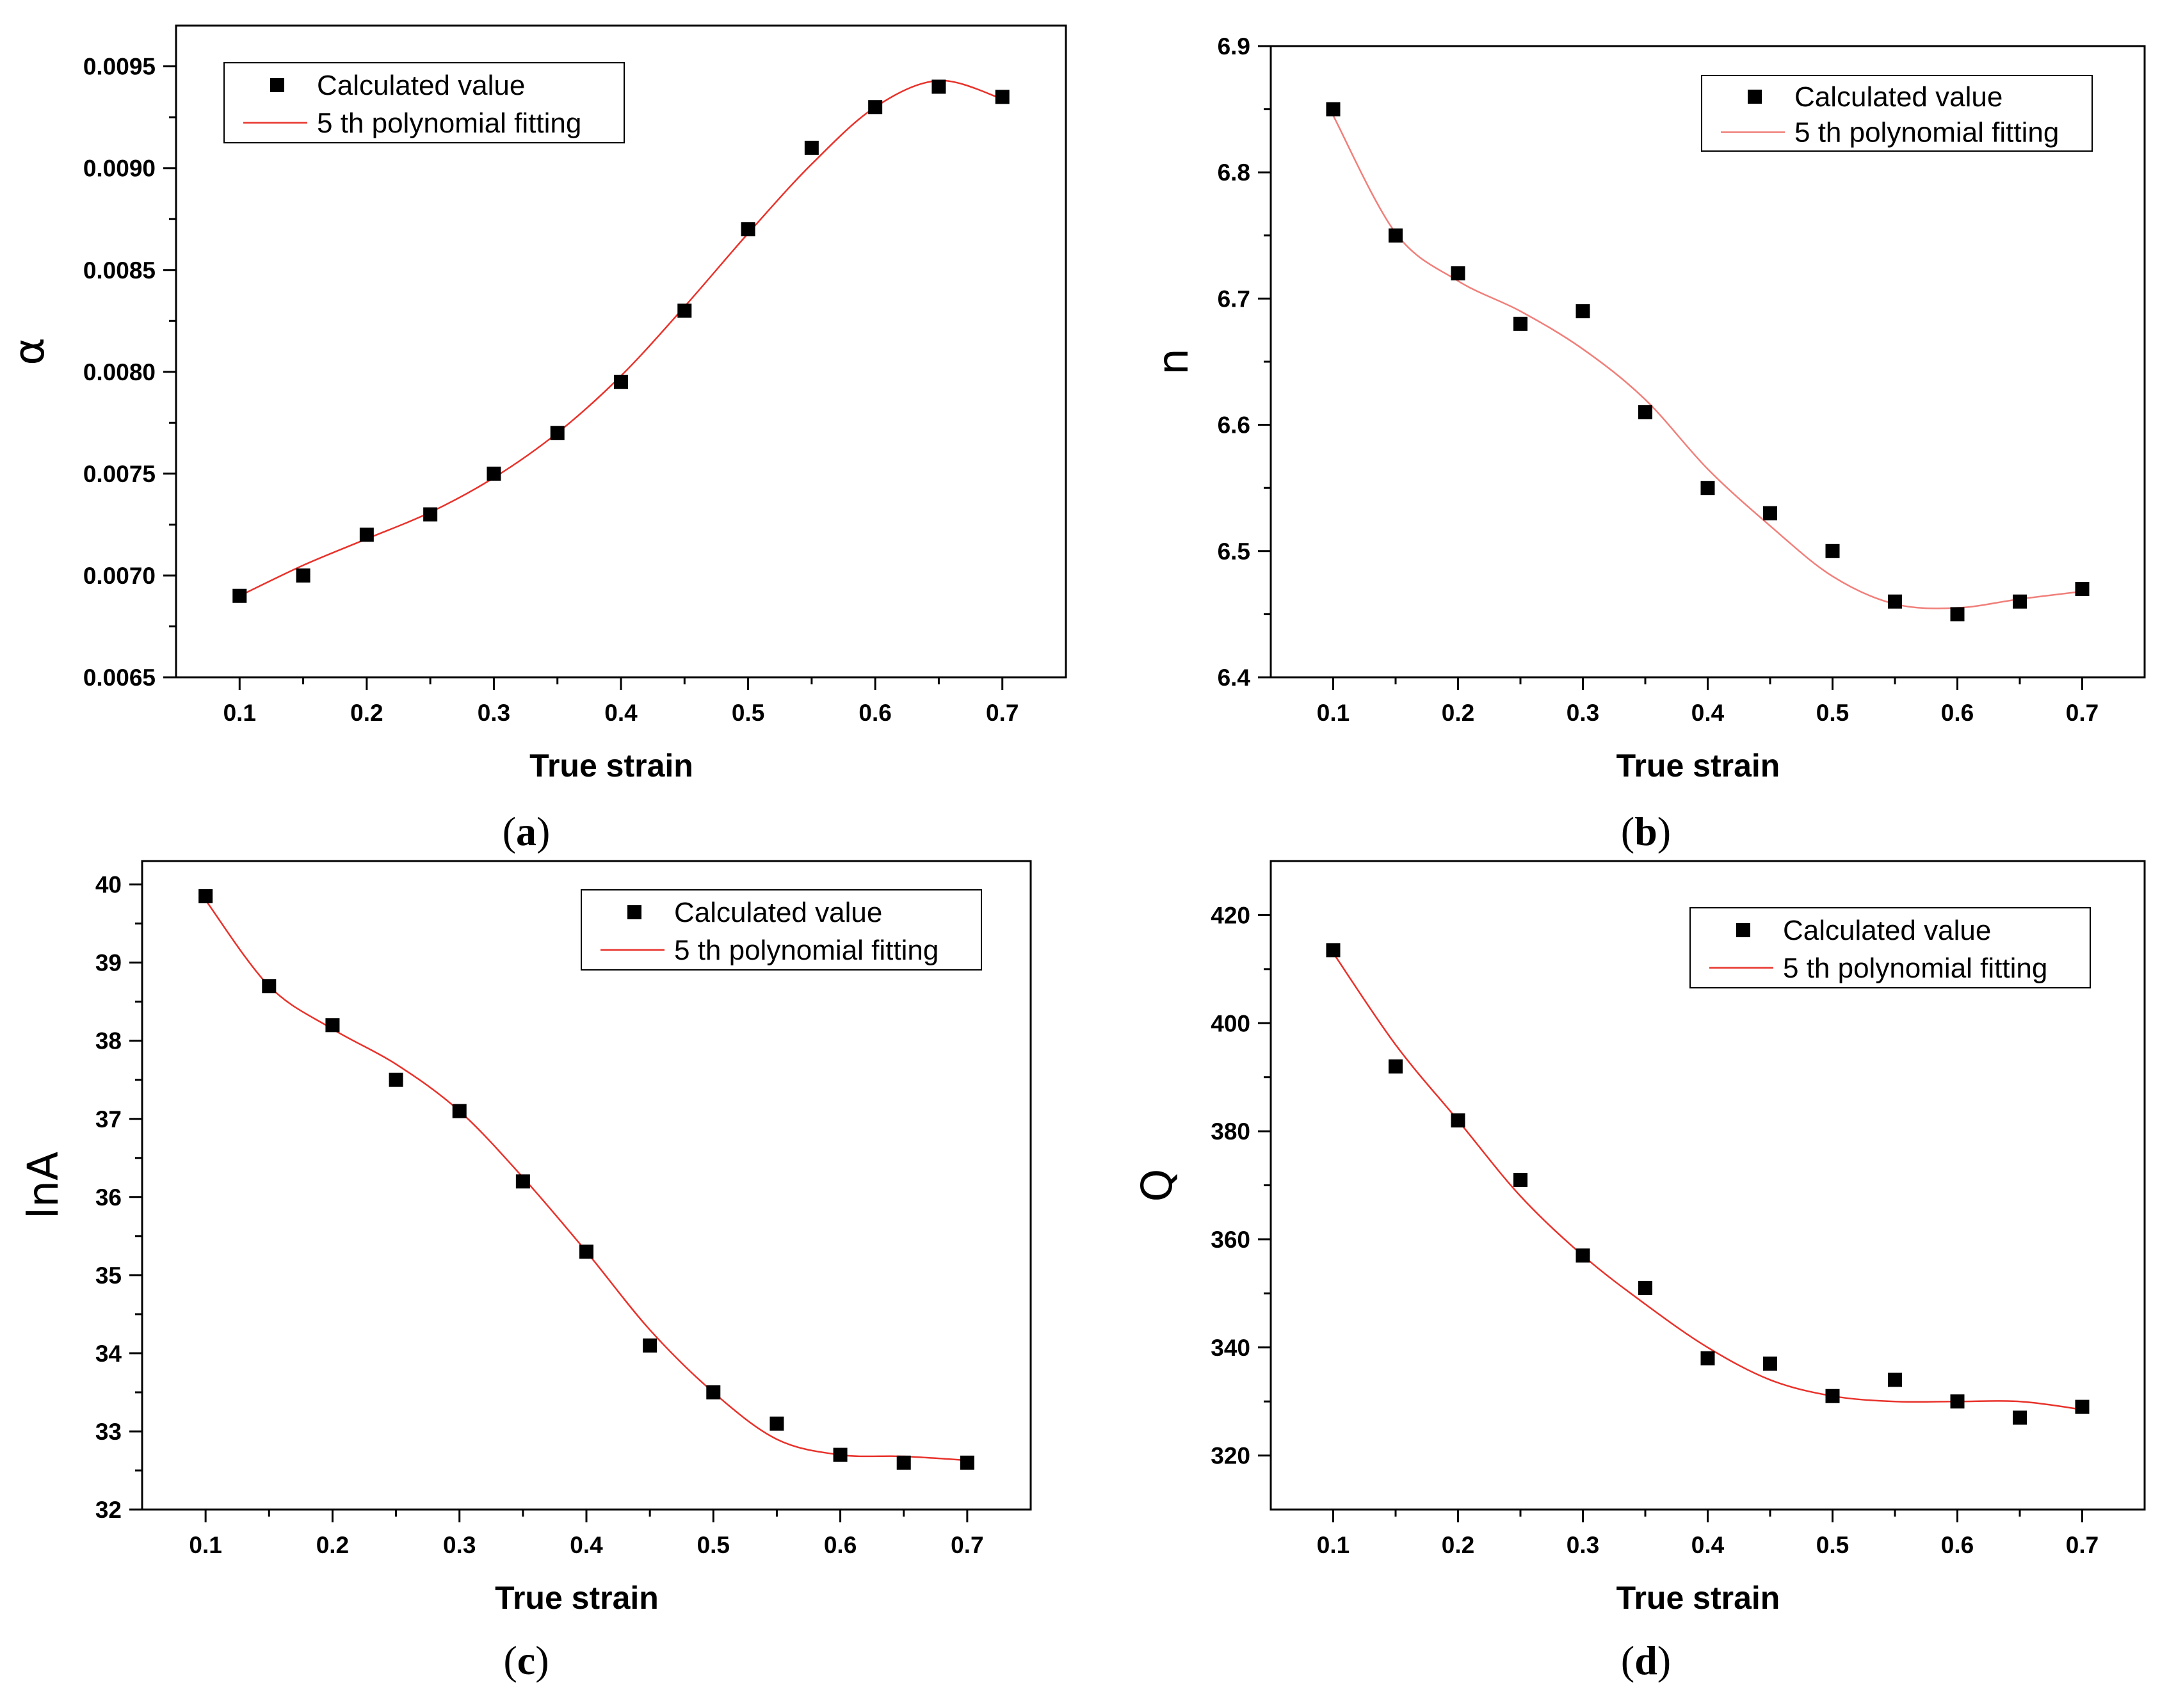 This screenshot has width=2176, height=1708. I want to click on y-tick-label: 32, so click(108, 1510).